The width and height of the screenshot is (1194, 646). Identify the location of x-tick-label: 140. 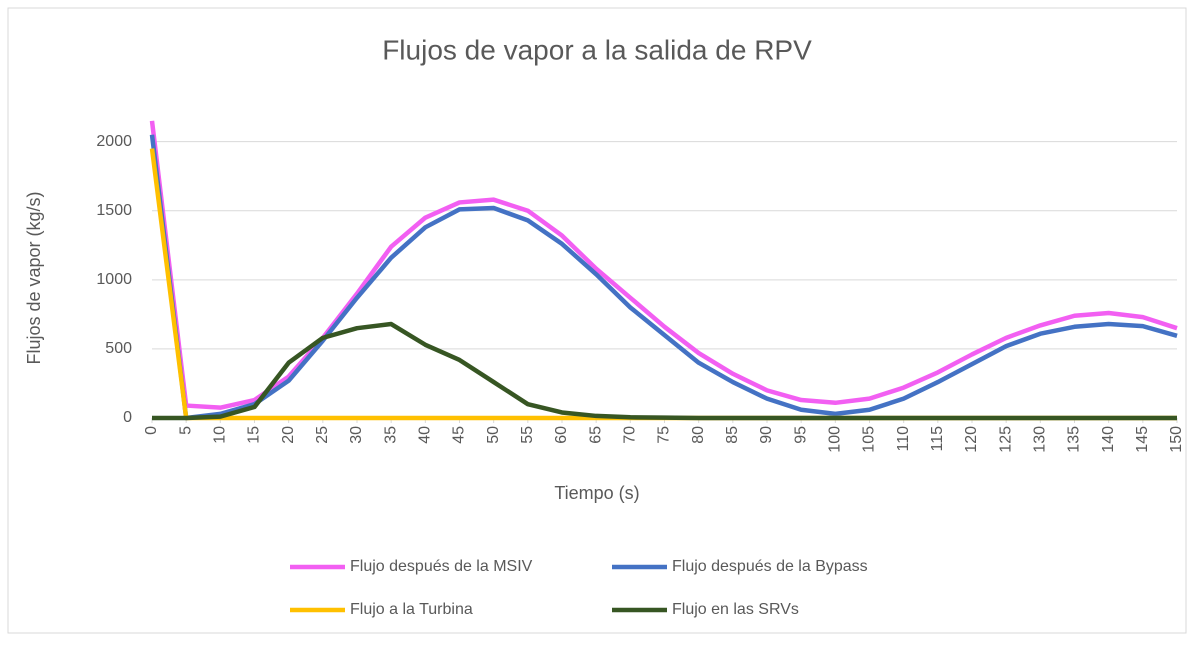
(1108, 439).